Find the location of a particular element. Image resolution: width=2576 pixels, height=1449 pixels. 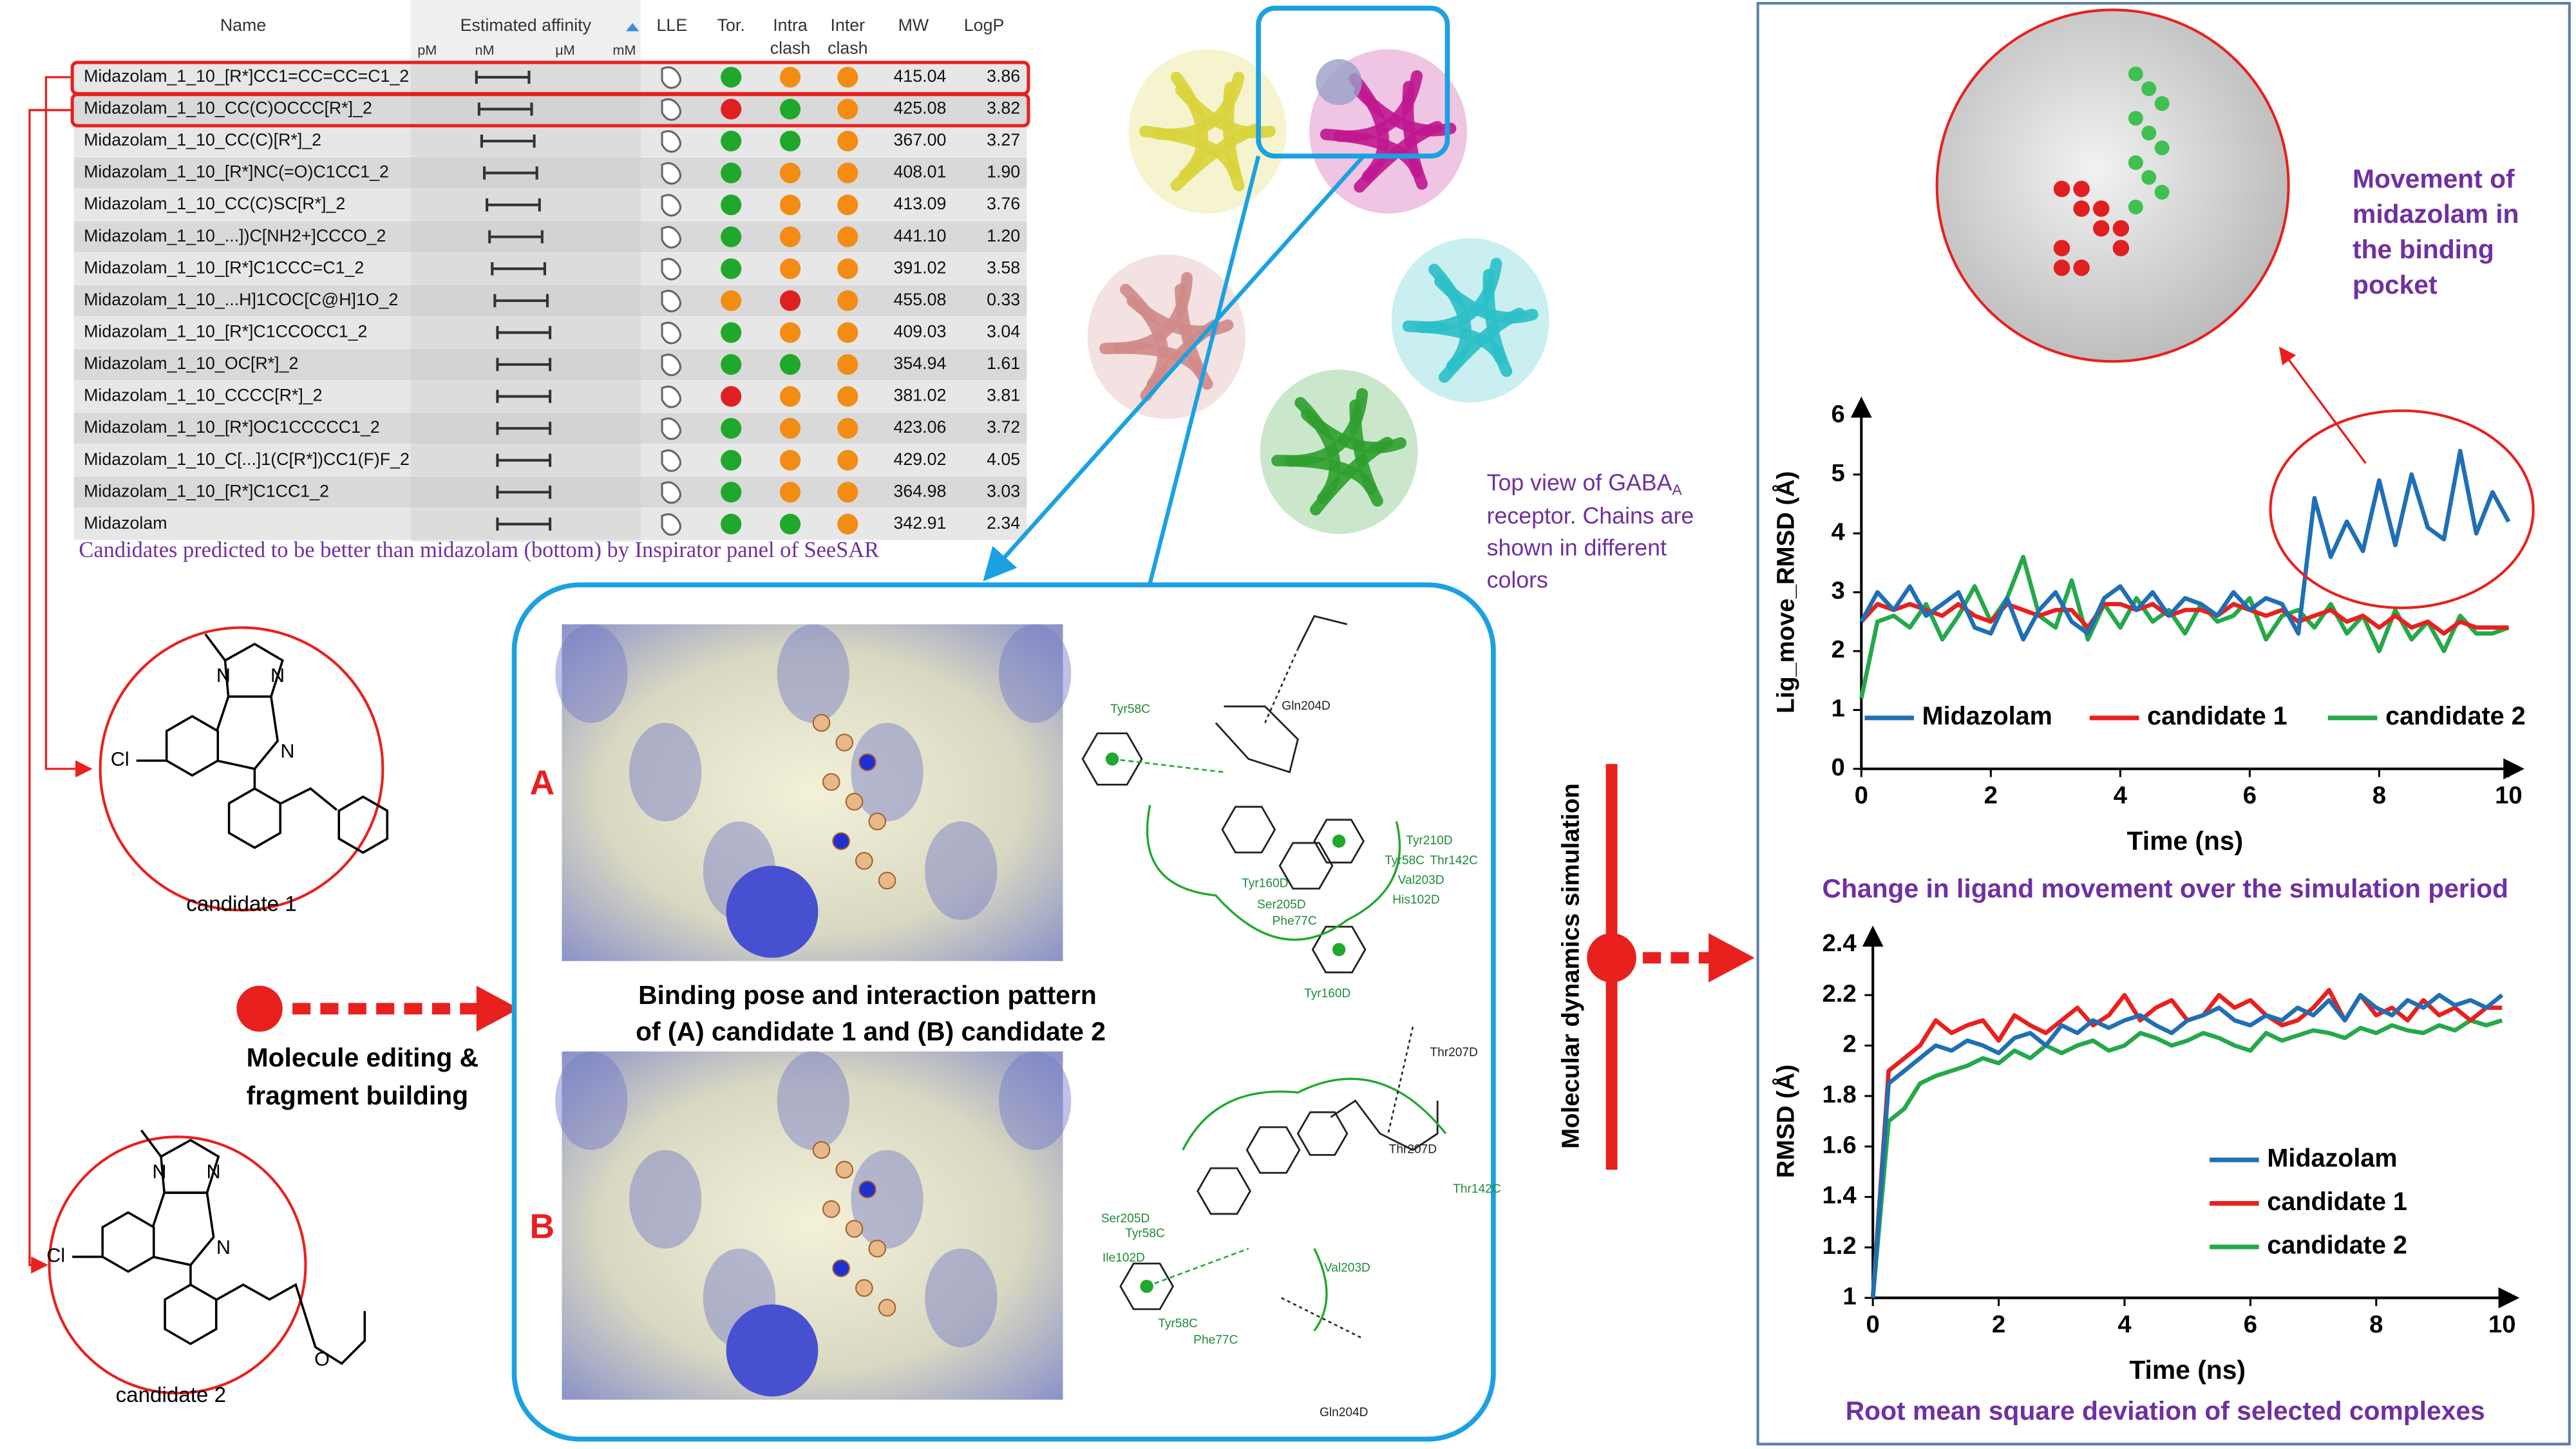

candidate-label: candidate 2 is located at coordinates (171, 1395).